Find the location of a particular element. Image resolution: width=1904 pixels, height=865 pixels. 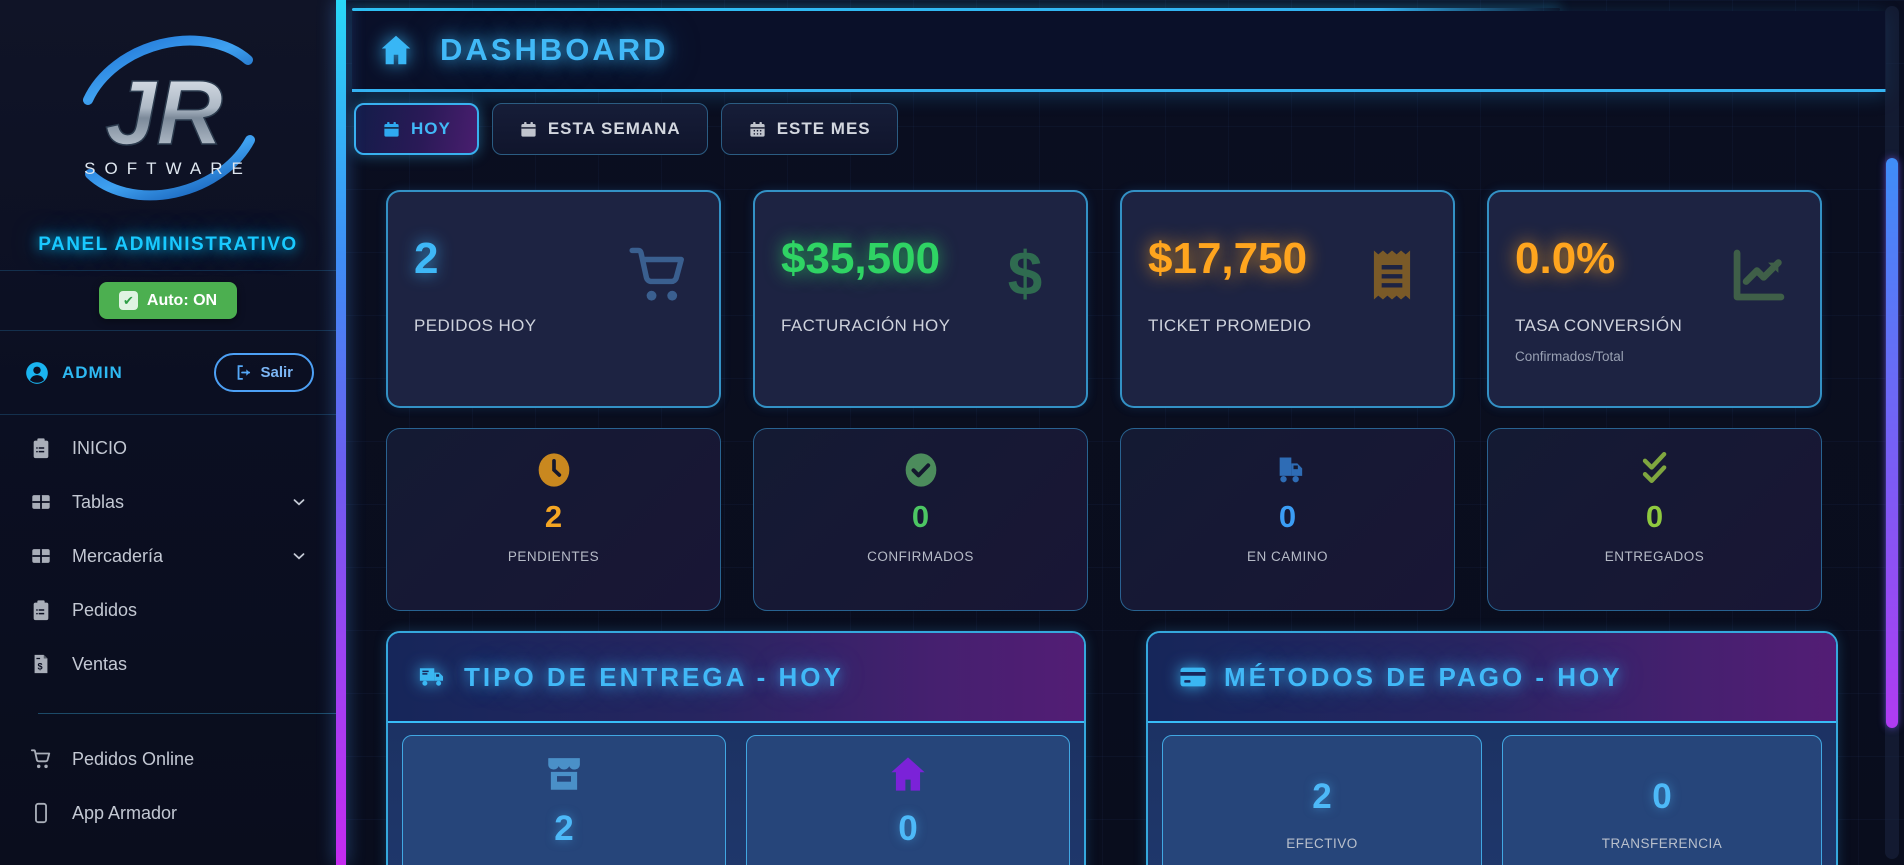

auto-toggle-row: ✔ Auto: ON is located at coordinates (168, 301).